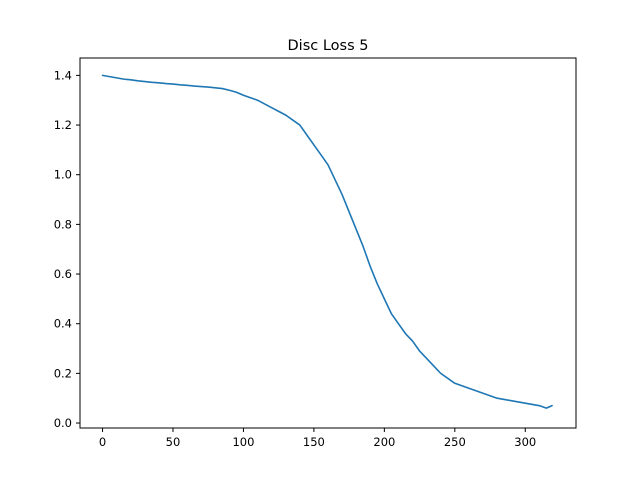 This screenshot has height=480, width=640. What do you see at coordinates (63, 125) in the screenshot?
I see `y-tick-label: 1.2` at bounding box center [63, 125].